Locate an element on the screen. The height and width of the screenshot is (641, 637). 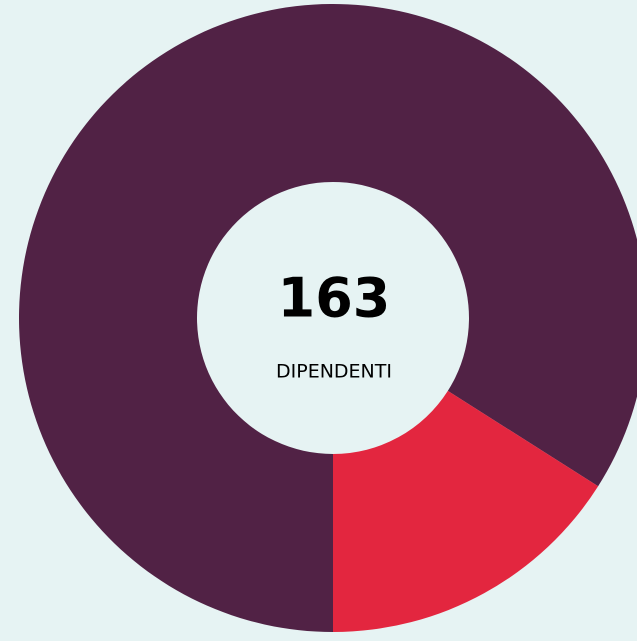
center-value: 163 is located at coordinates (334, 298).